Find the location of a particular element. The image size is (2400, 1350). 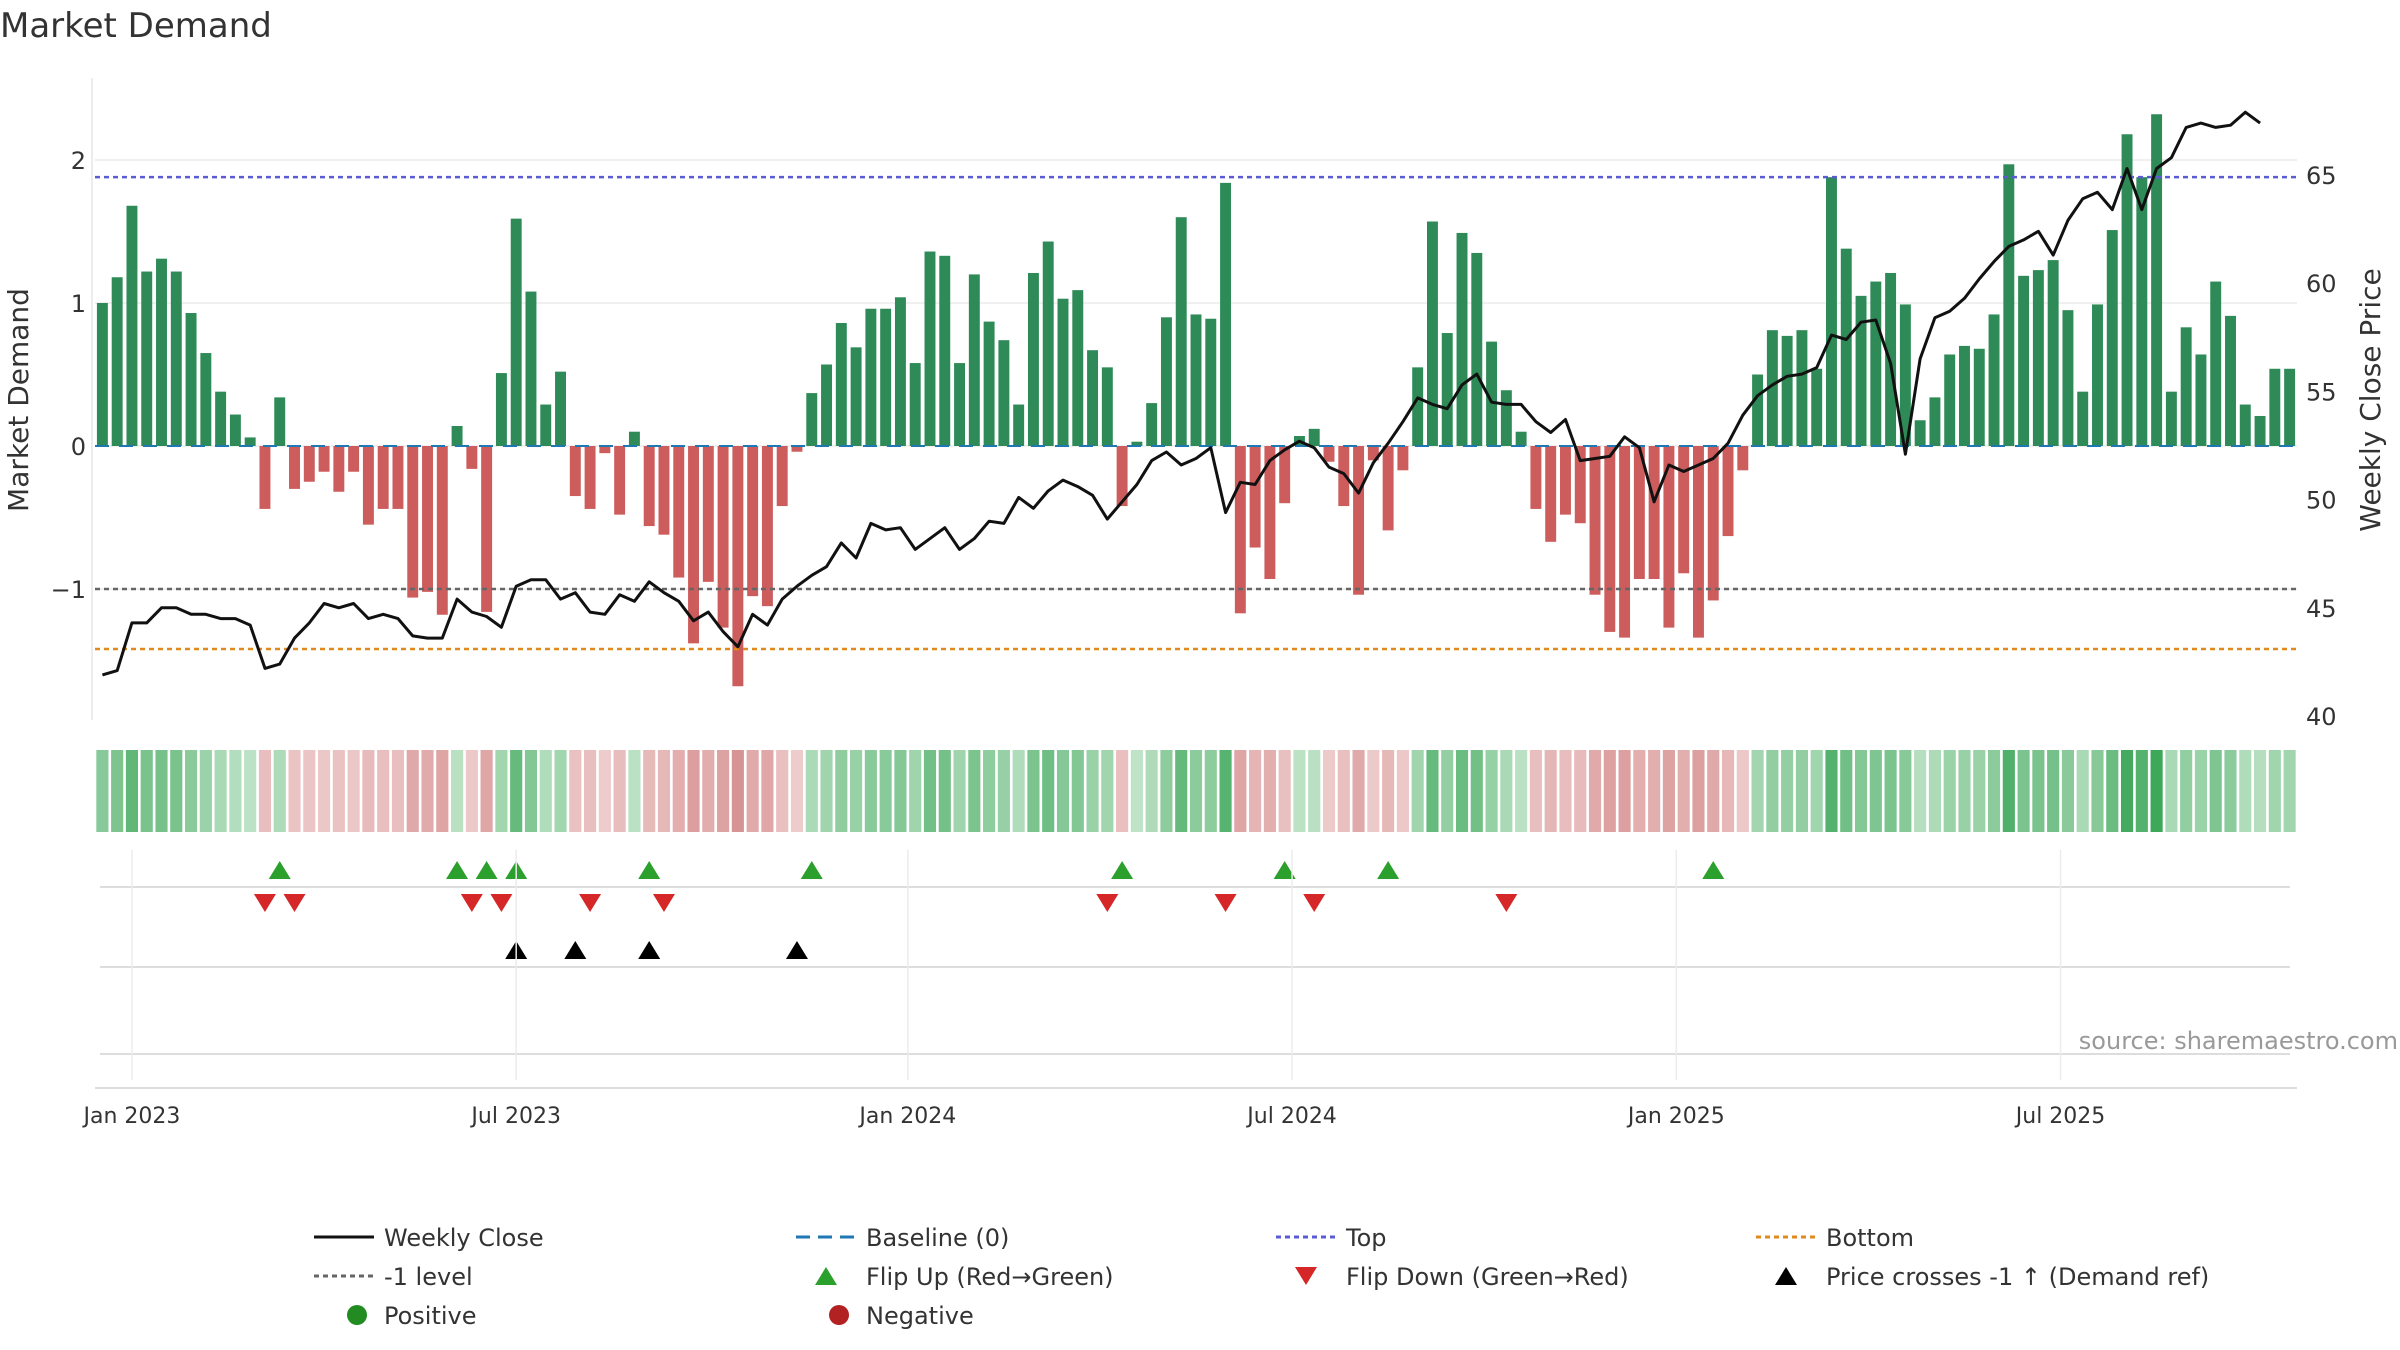

chart-title: Market Demand is located at coordinates (136, 26).